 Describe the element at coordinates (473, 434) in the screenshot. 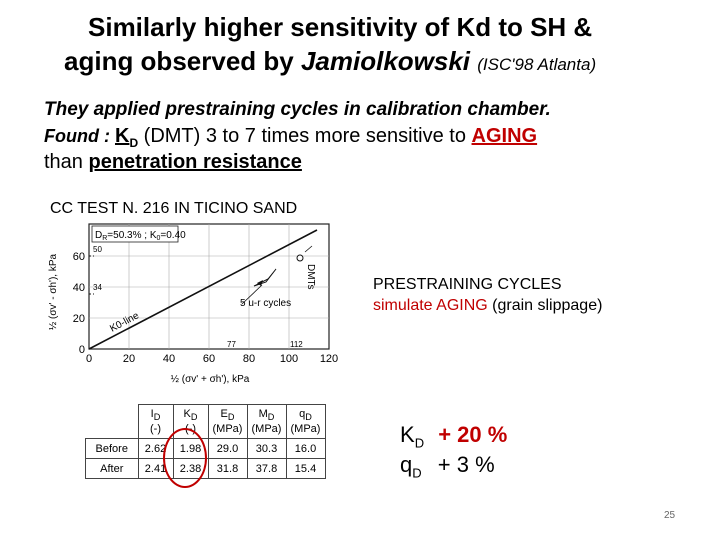

I see `kd-change-value: + 20 %` at that location.